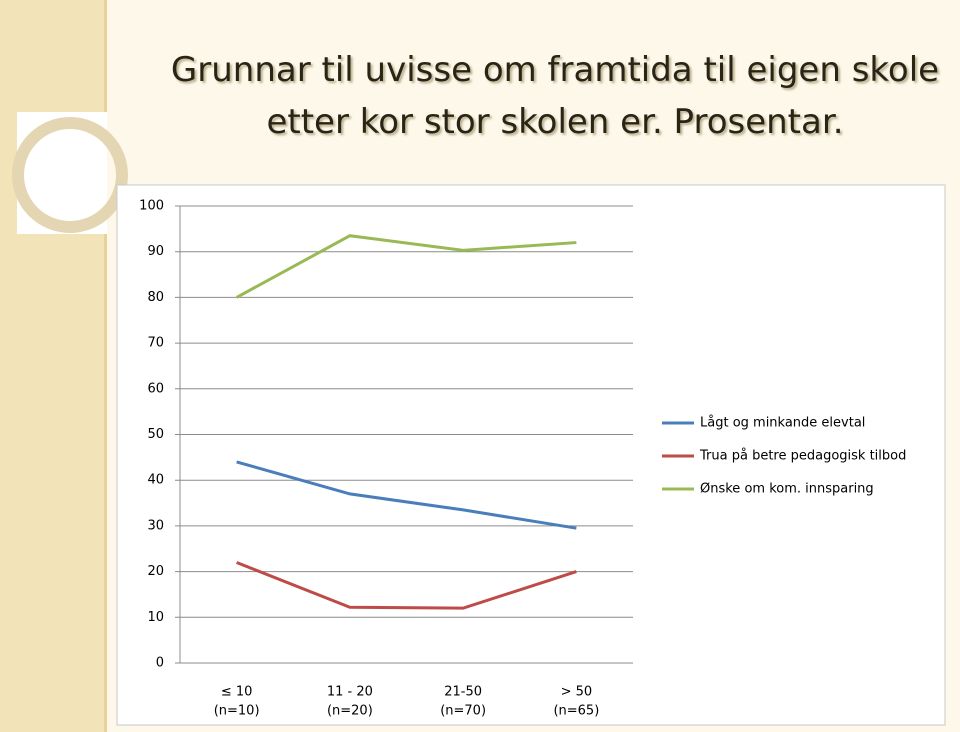 The width and height of the screenshot is (960, 732). What do you see at coordinates (577, 692) in the screenshot?
I see `x-tick-label: > 50` at bounding box center [577, 692].